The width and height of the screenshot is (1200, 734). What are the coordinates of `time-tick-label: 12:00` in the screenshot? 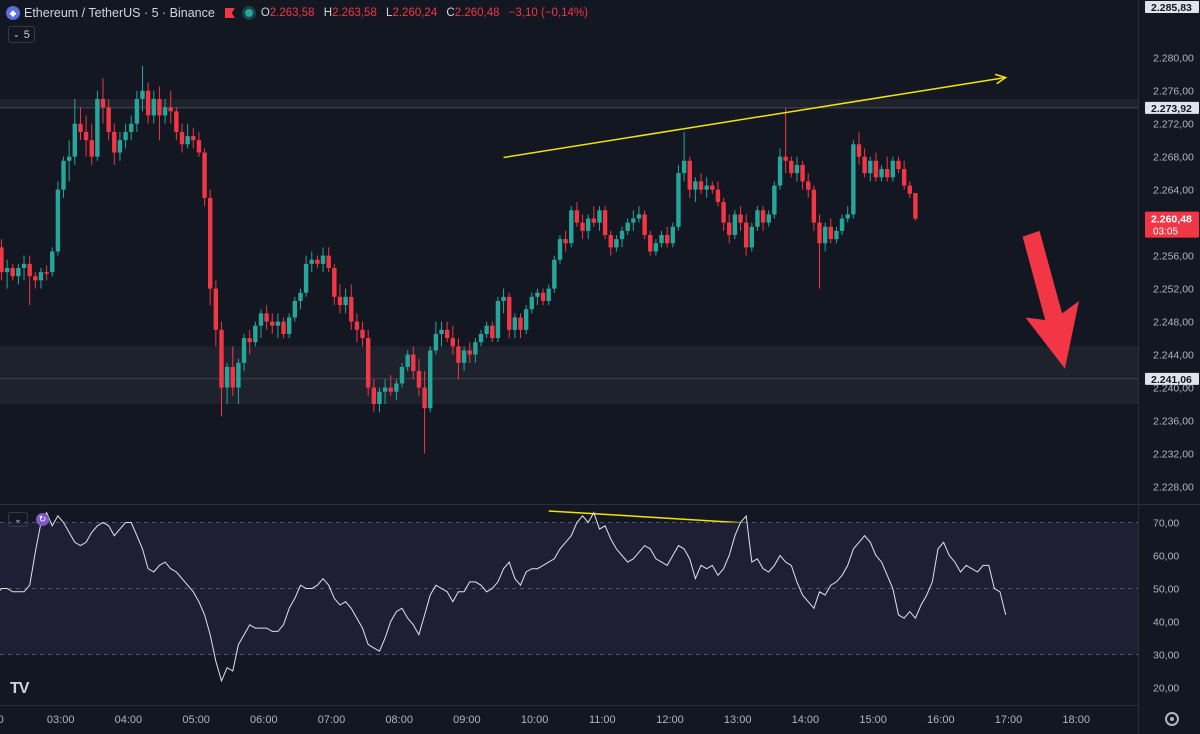 It's located at (670, 720).